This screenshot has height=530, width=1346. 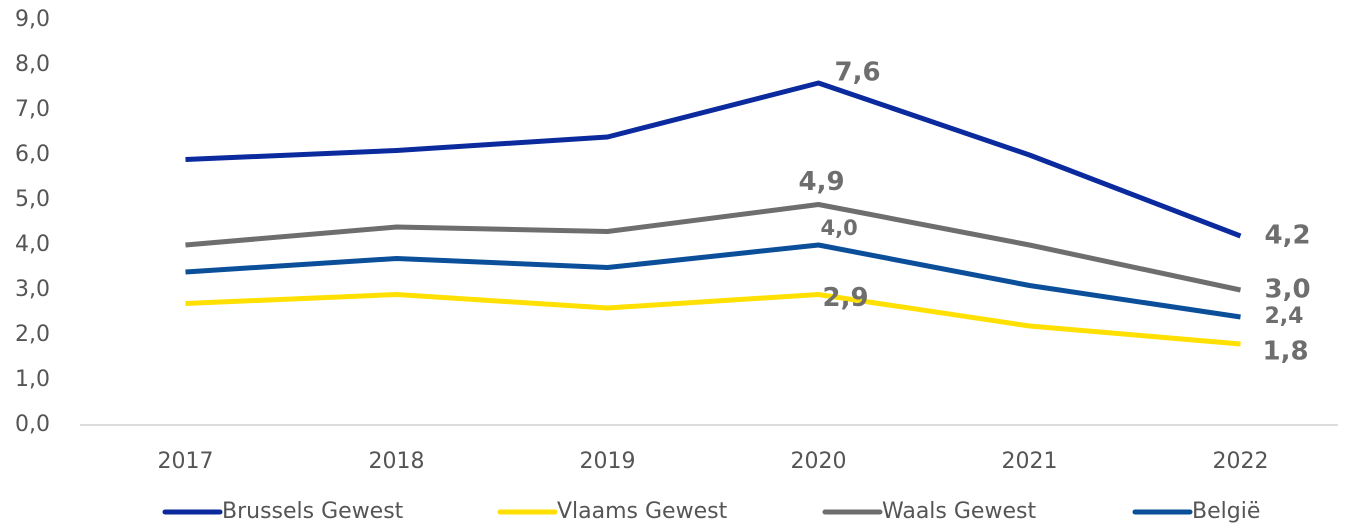 I want to click on data-label: 4,0, so click(x=839, y=228).